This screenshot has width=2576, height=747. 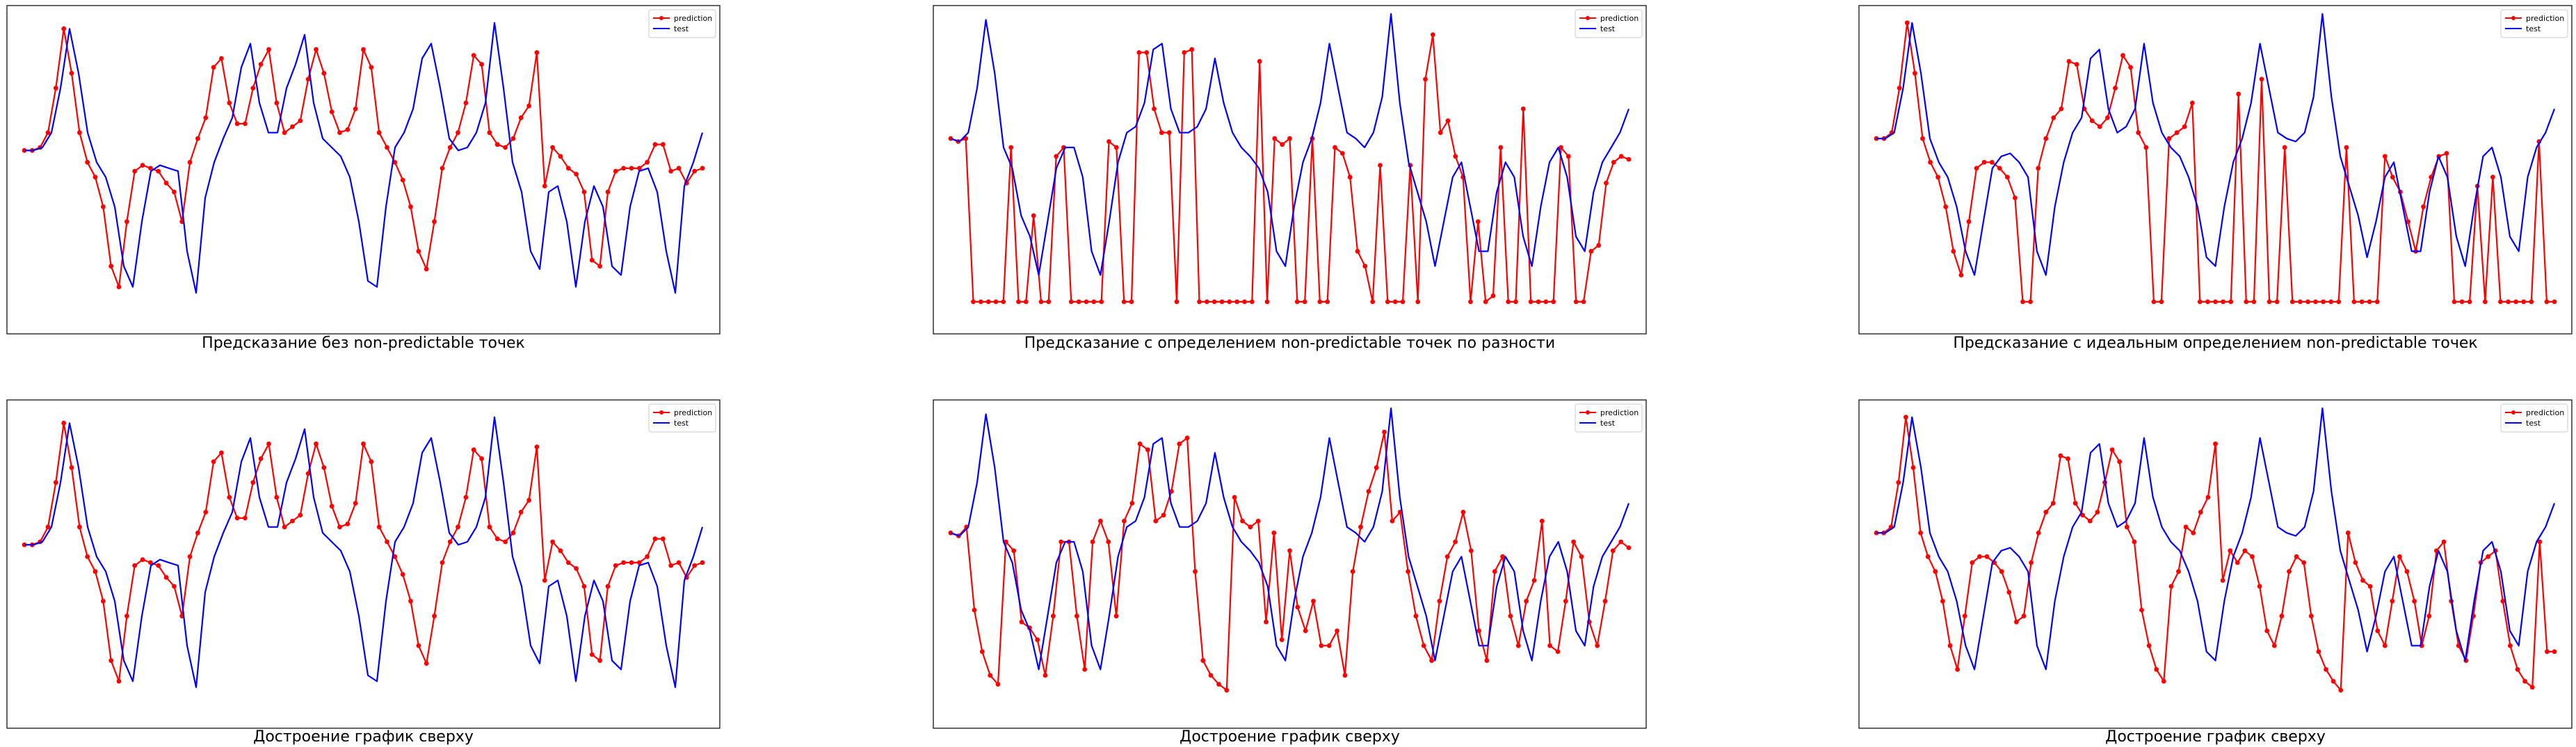 I want to click on legend-label: prediction, so click(x=1619, y=18).